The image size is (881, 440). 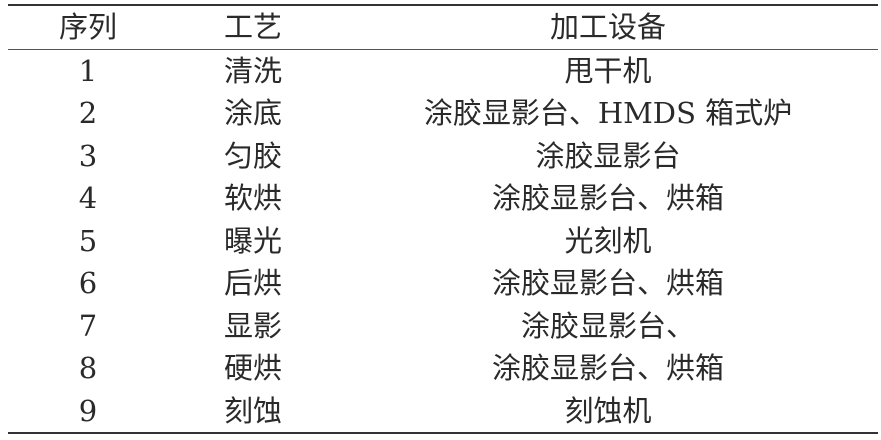 I want to click on cell-process: 硬烘, so click(x=252, y=368).